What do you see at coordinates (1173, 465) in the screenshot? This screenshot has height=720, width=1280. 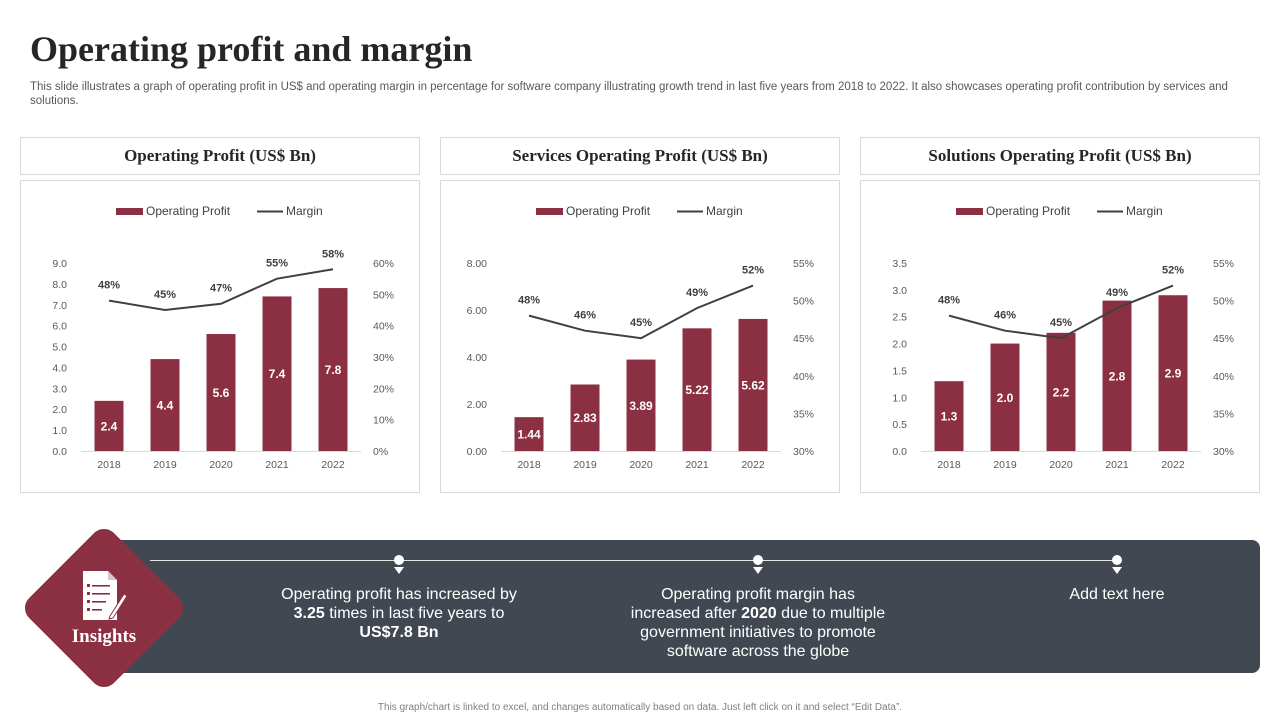 I see `x-tick-label: 2022` at bounding box center [1173, 465].